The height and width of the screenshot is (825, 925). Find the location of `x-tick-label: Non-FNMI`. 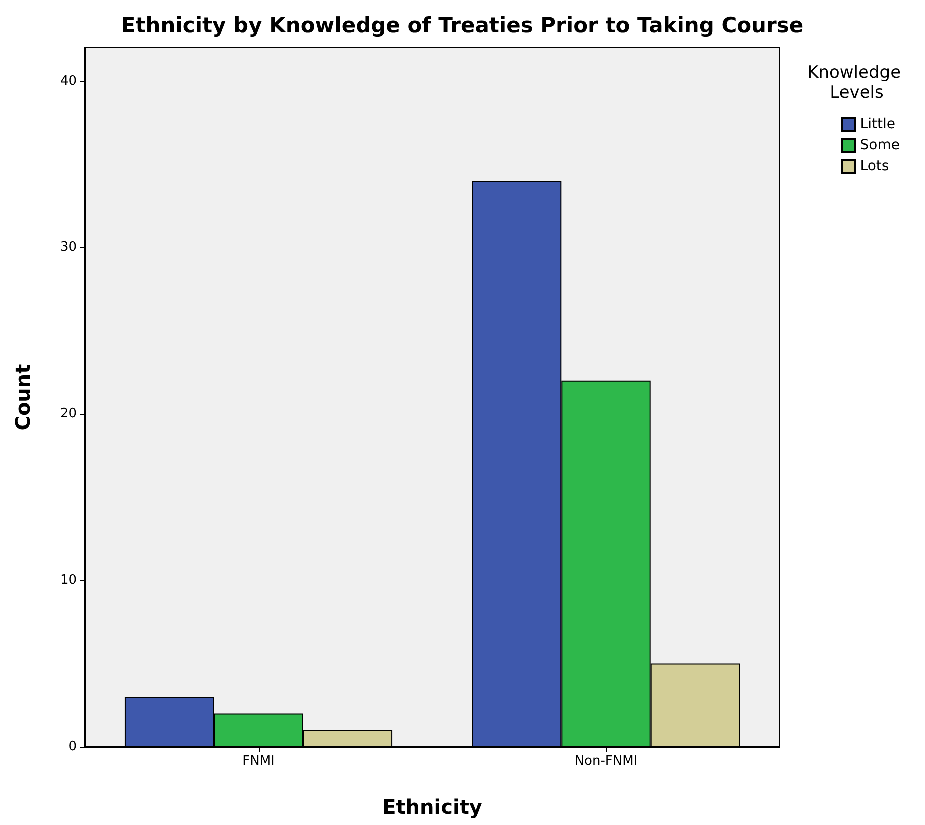

x-tick-label: Non-FNMI is located at coordinates (606, 761).